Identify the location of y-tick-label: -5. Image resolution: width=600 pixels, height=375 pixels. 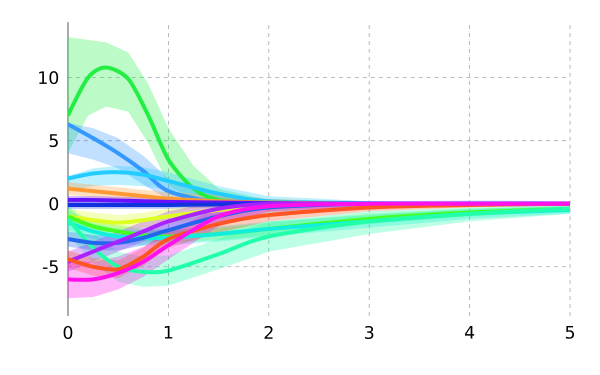
(50, 267).